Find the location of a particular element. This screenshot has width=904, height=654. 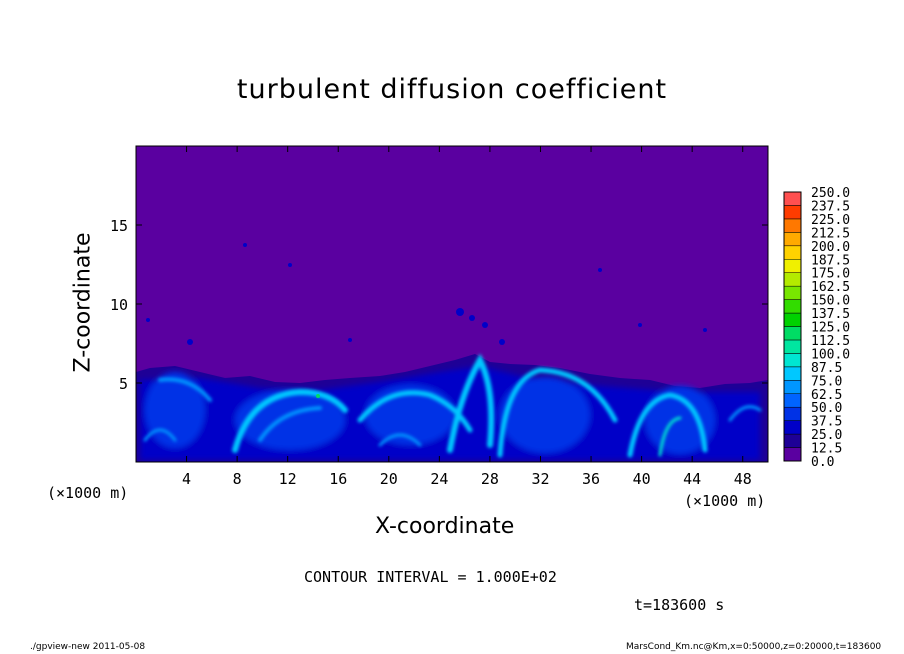

colorbar-label: 112.5 is located at coordinates (830, 341).